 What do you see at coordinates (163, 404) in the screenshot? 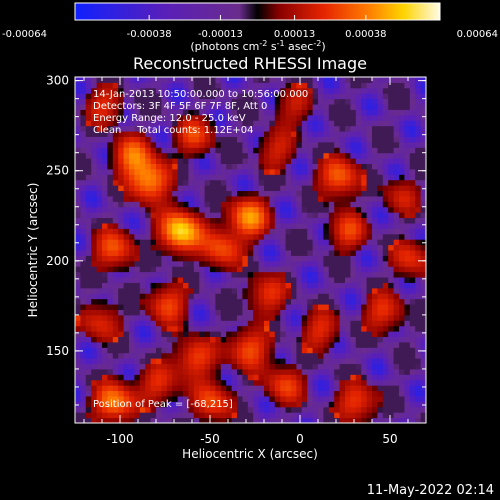
I see `annotation-peak: Position of Peak = [-68,215]` at bounding box center [163, 404].